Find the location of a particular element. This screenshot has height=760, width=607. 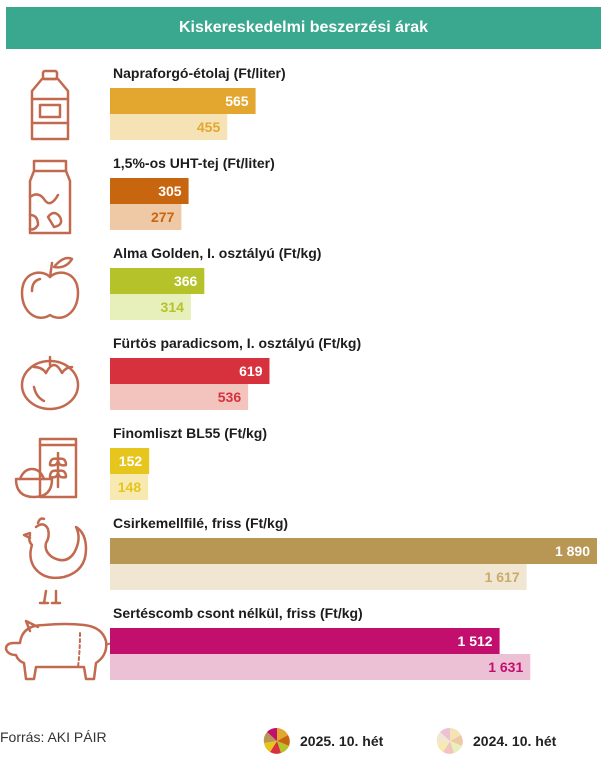

flour-bag-icon is located at coordinates (46, 468).